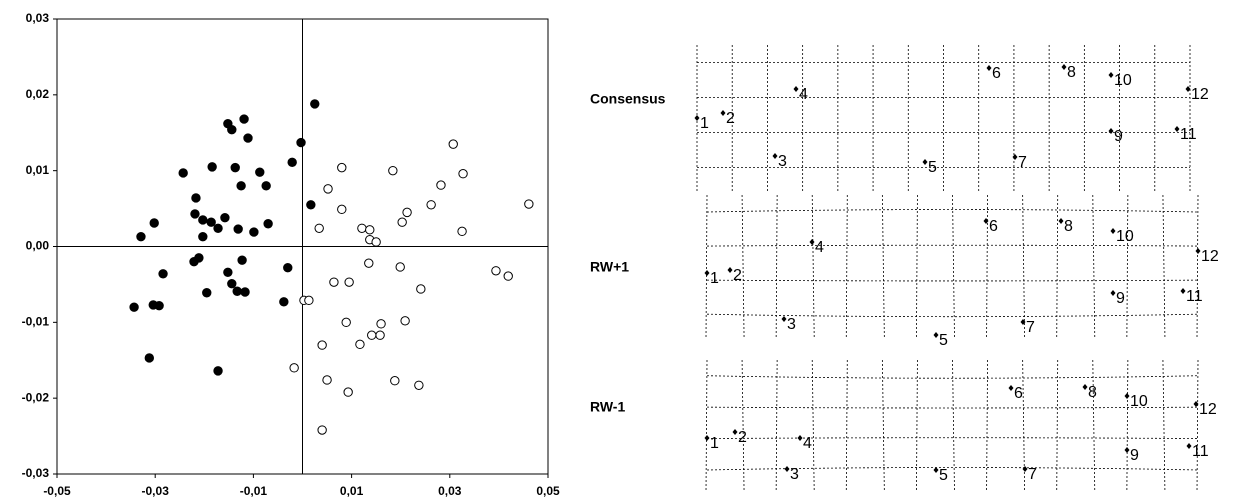  I want to click on landmark-label: 8, so click(1071, 72).